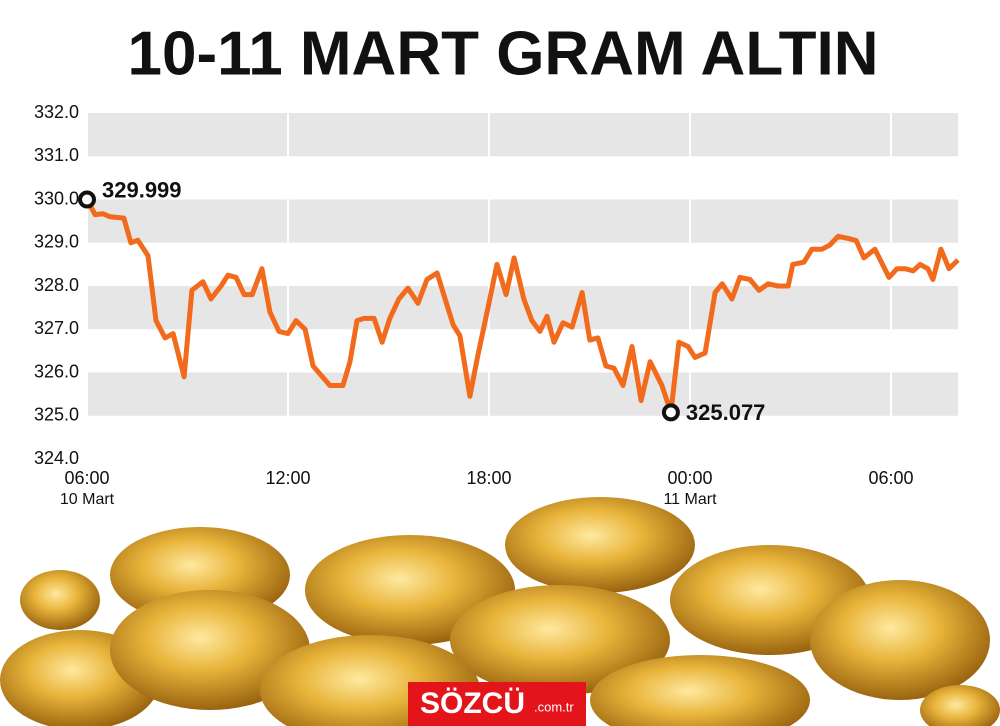  What do you see at coordinates (56, 112) in the screenshot?
I see `y-tick-label: 332.0` at bounding box center [56, 112].